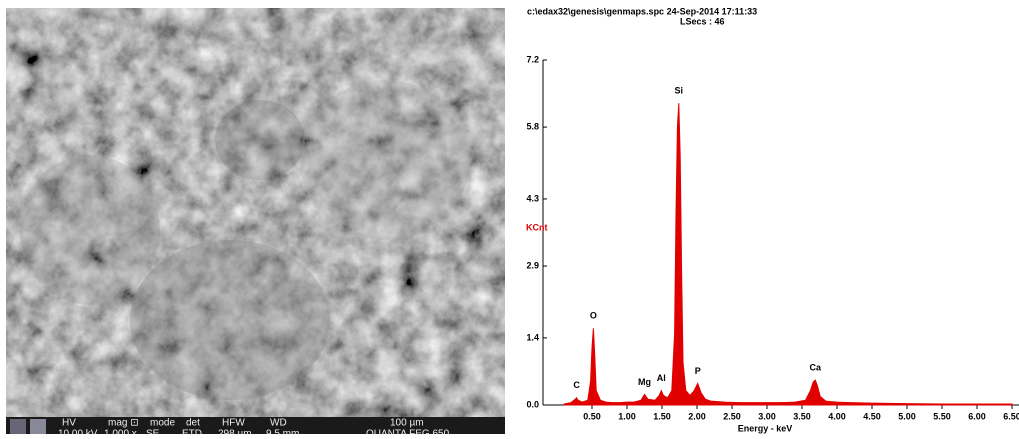  I want to click on info-value: SE, so click(153, 431).